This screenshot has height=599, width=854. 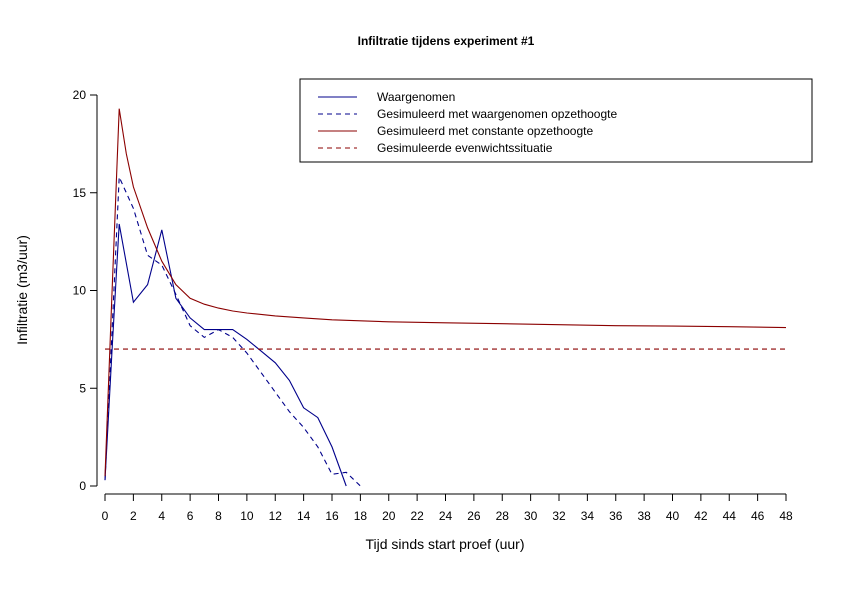 I want to click on x-tick-label: 44, so click(x=730, y=516).